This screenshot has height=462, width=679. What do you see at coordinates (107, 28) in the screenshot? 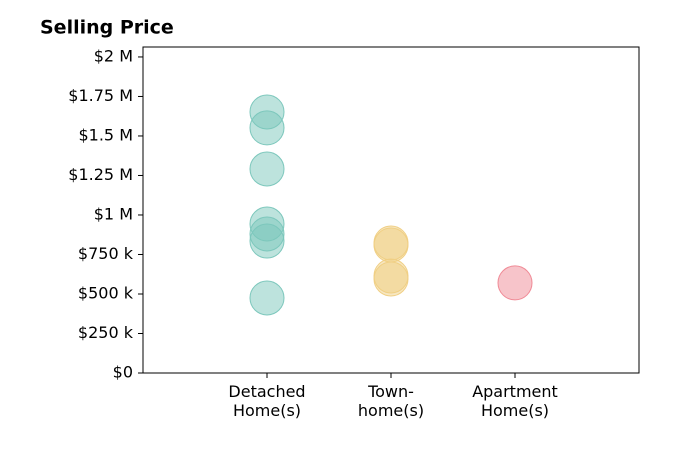
I see `chart-title: Selling Price` at bounding box center [107, 28].